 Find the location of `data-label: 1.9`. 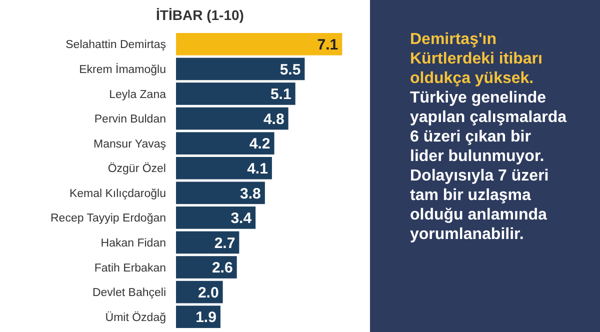

data-label: 1.9 is located at coordinates (206, 317).